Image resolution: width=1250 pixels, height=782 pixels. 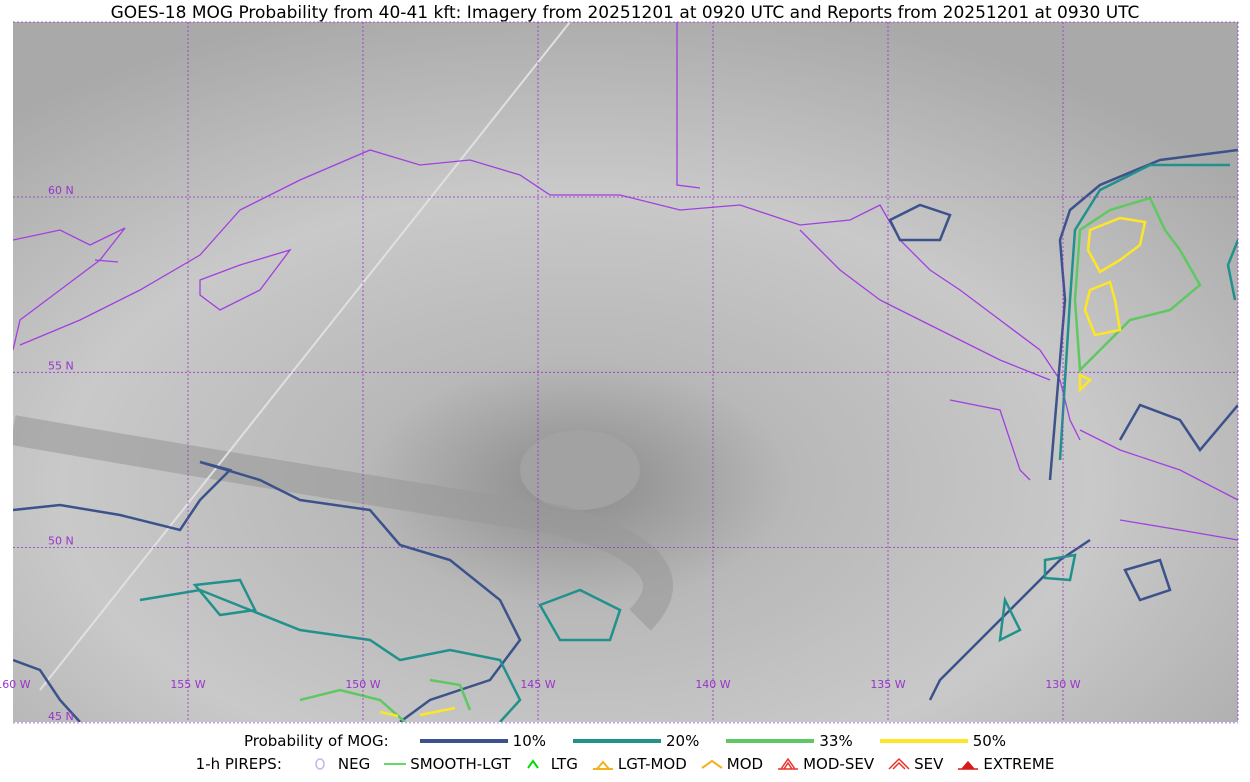 What do you see at coordinates (61, 365) in the screenshot?
I see `latitude-label: 55 N` at bounding box center [61, 365].